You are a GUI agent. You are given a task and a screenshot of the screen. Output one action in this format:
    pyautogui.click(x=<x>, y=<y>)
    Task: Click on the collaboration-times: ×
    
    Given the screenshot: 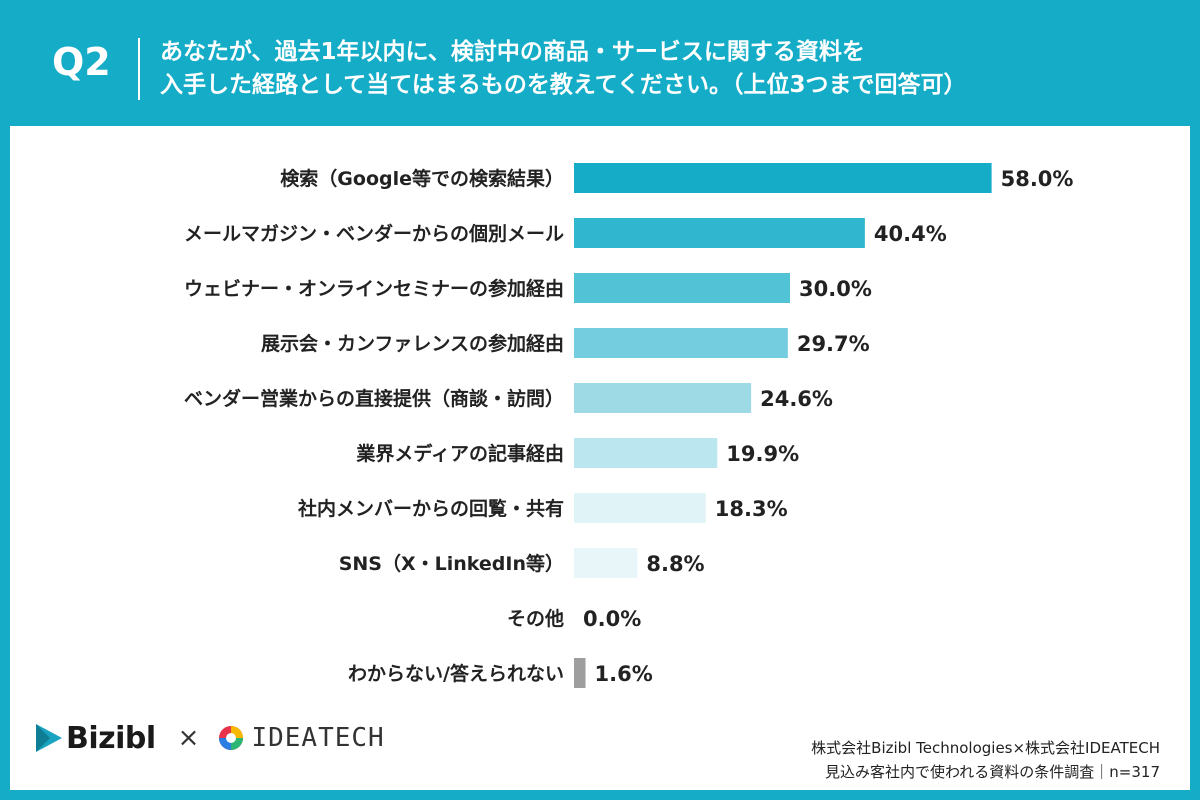 What is the action you would take?
    pyautogui.click(x=188, y=738)
    